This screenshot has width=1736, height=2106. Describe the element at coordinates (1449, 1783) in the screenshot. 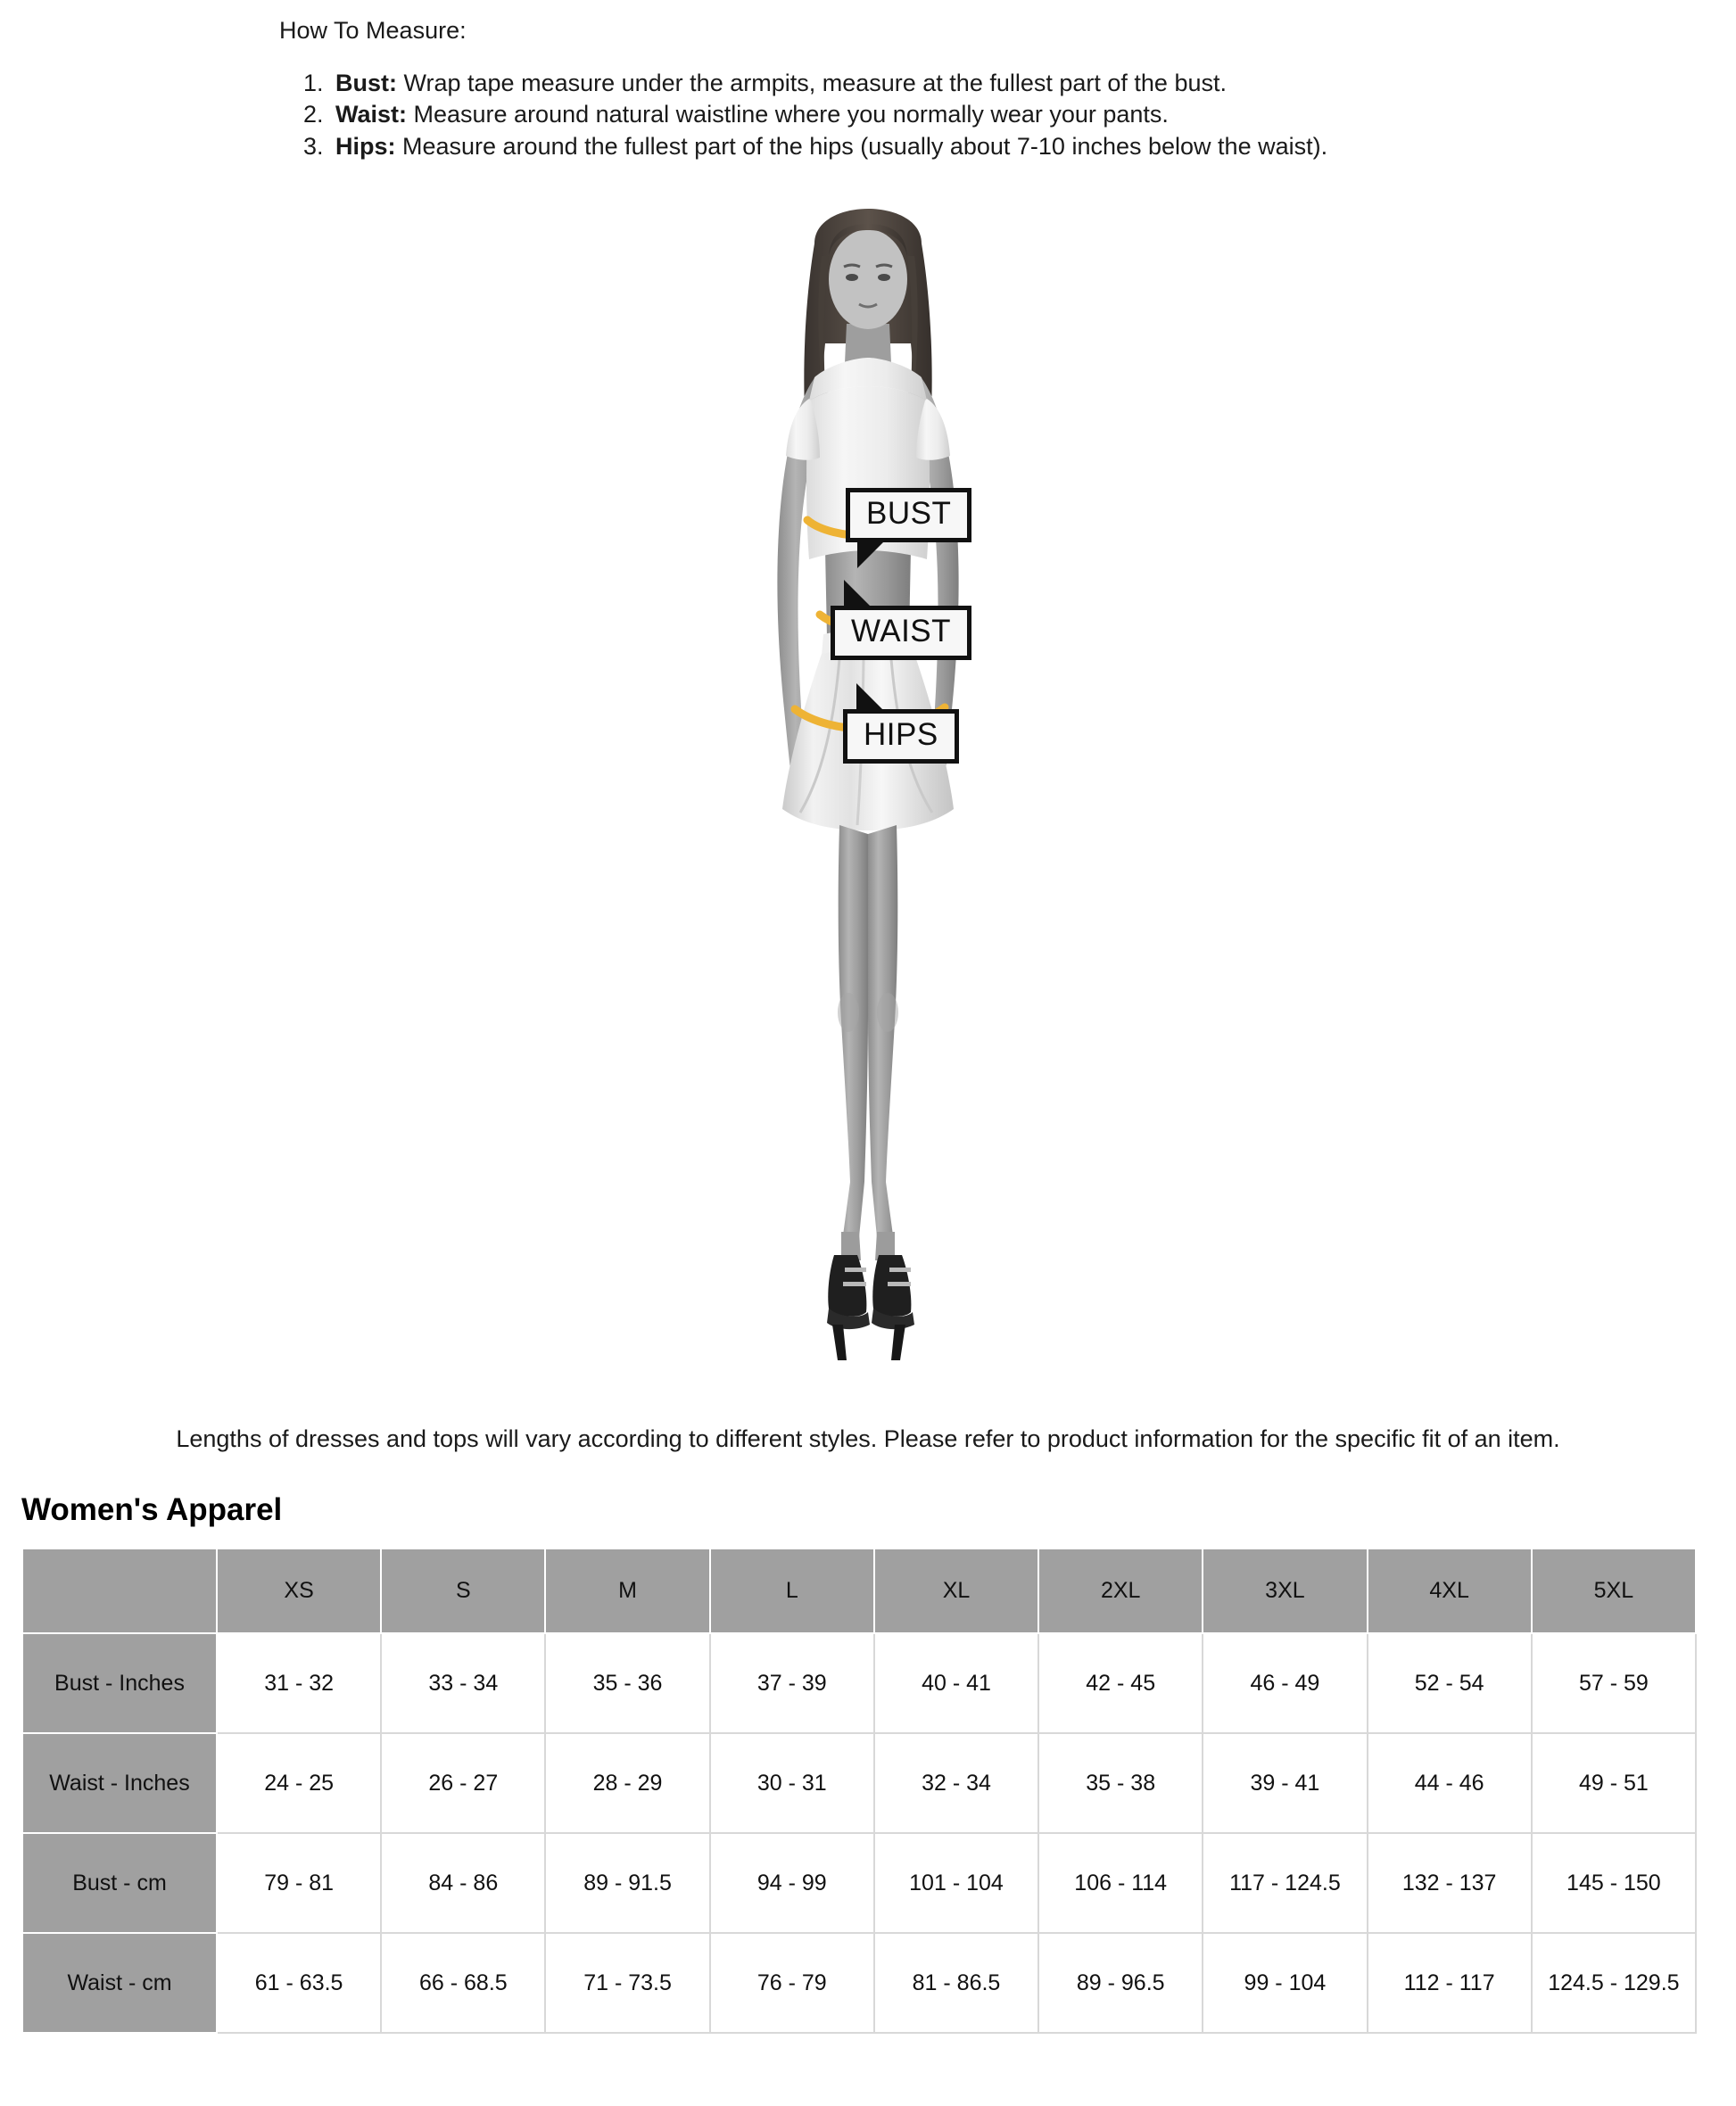

I see `table-cell: 44 - 46` at that location.